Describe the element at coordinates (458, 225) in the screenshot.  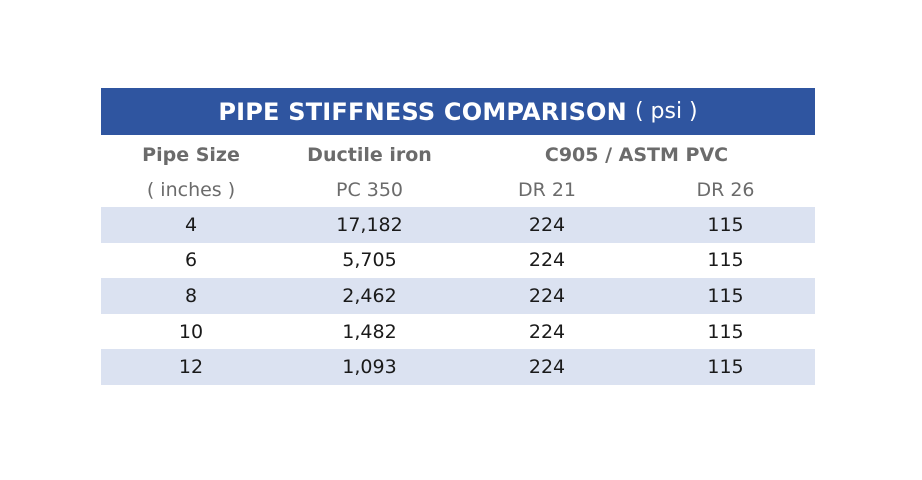
I see `table-row: 4 17,182 224 115` at that location.